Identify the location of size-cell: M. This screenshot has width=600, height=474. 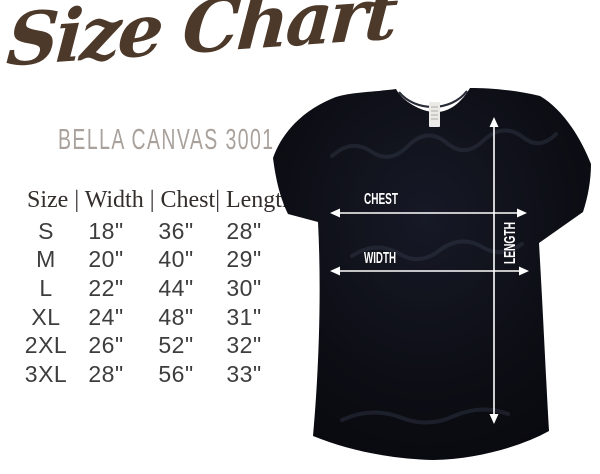
(46, 259).